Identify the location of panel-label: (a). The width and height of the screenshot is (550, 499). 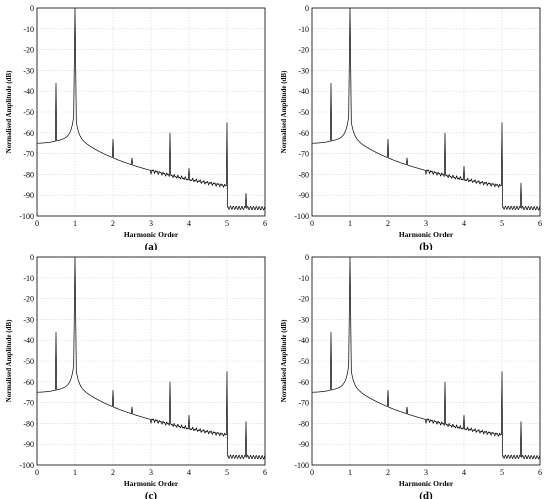
(151, 245).